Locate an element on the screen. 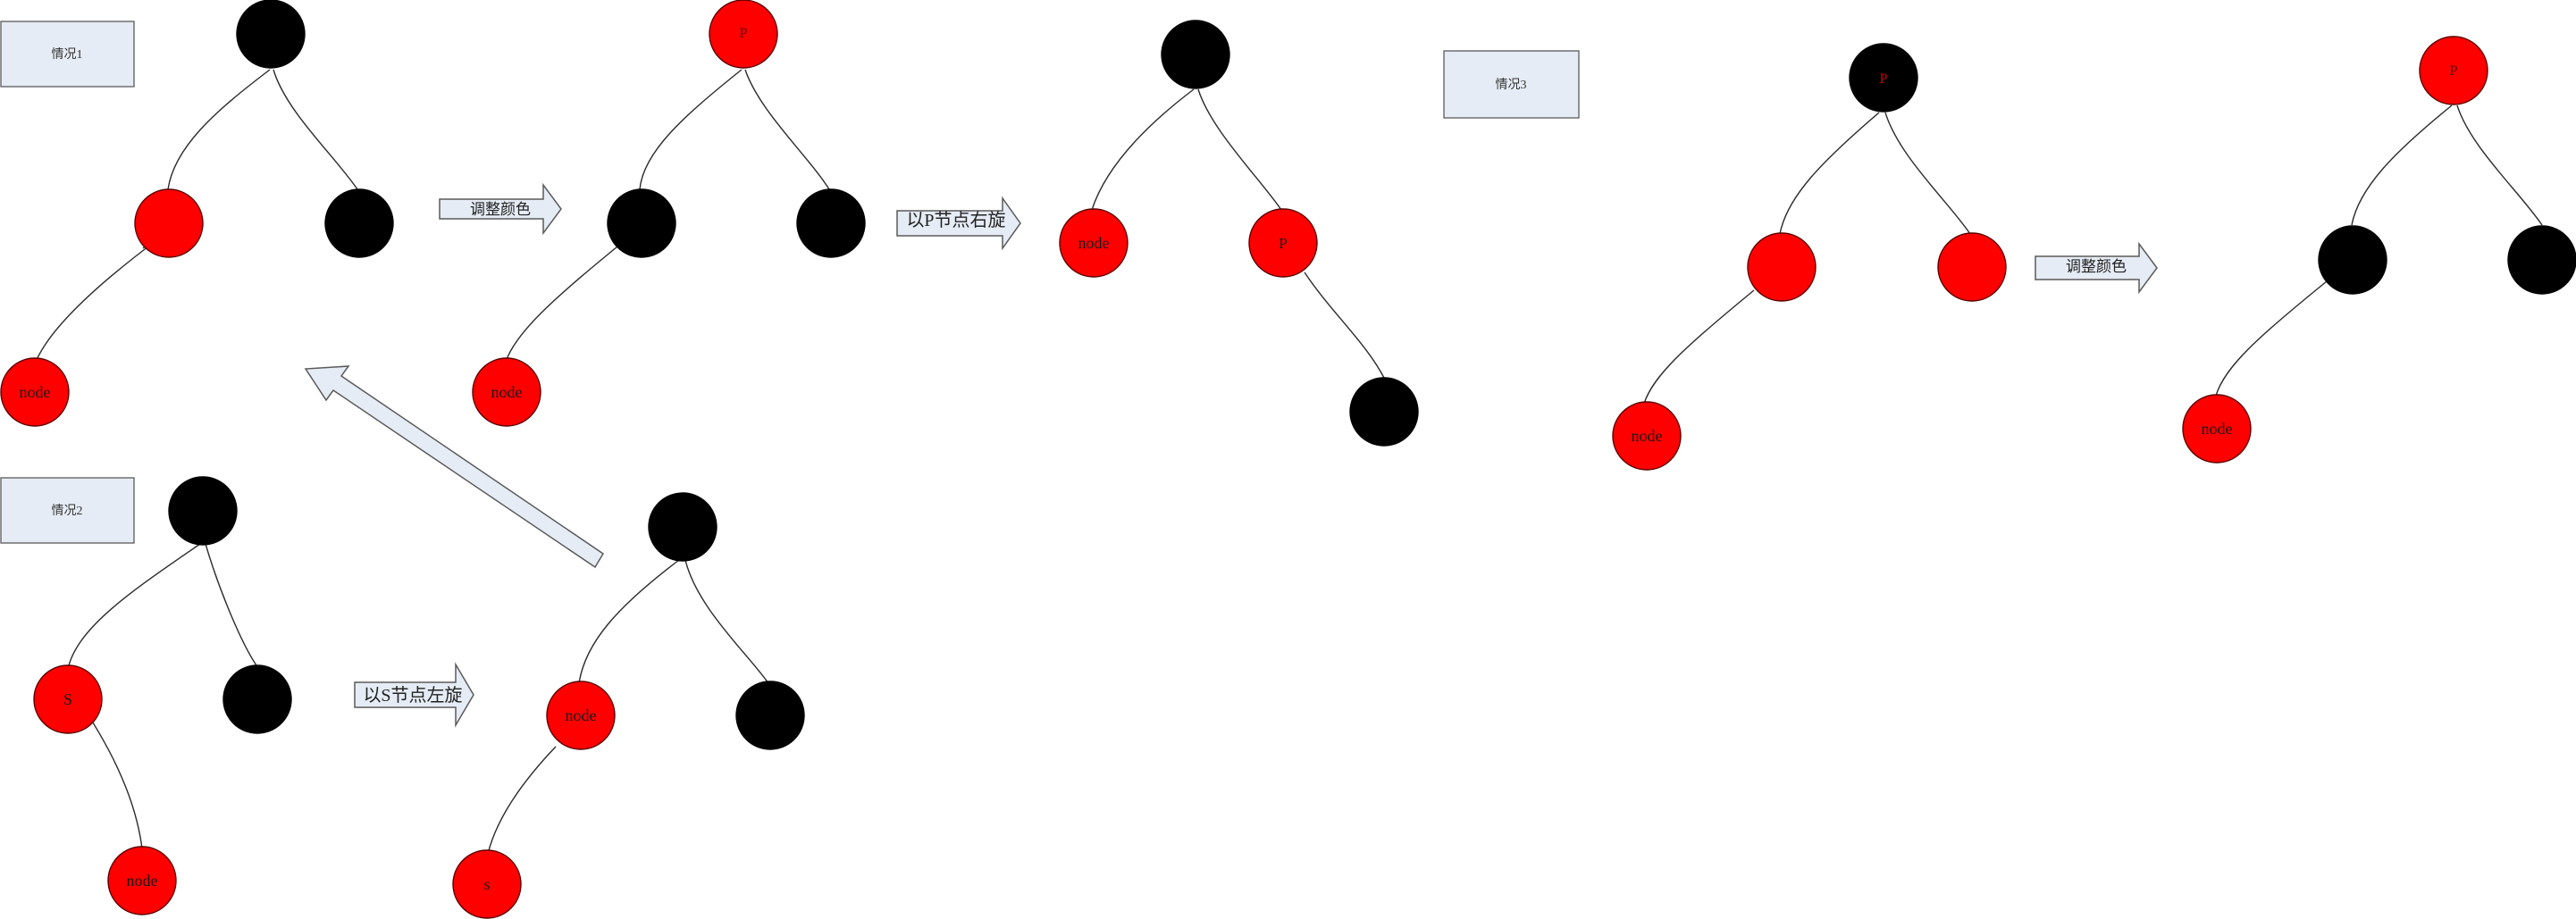 The height and width of the screenshot is (919, 2576). tree-case1-after-recolor: P node is located at coordinates (669, 213).